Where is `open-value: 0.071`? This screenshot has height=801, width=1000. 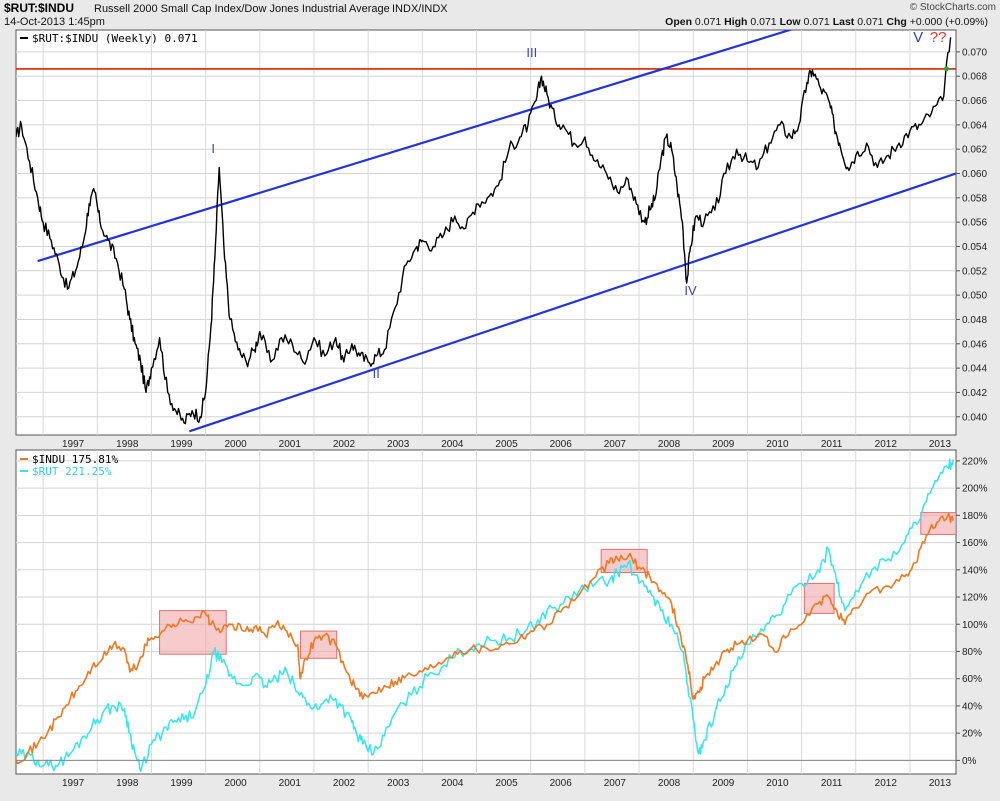 open-value: 0.071 is located at coordinates (708, 22).